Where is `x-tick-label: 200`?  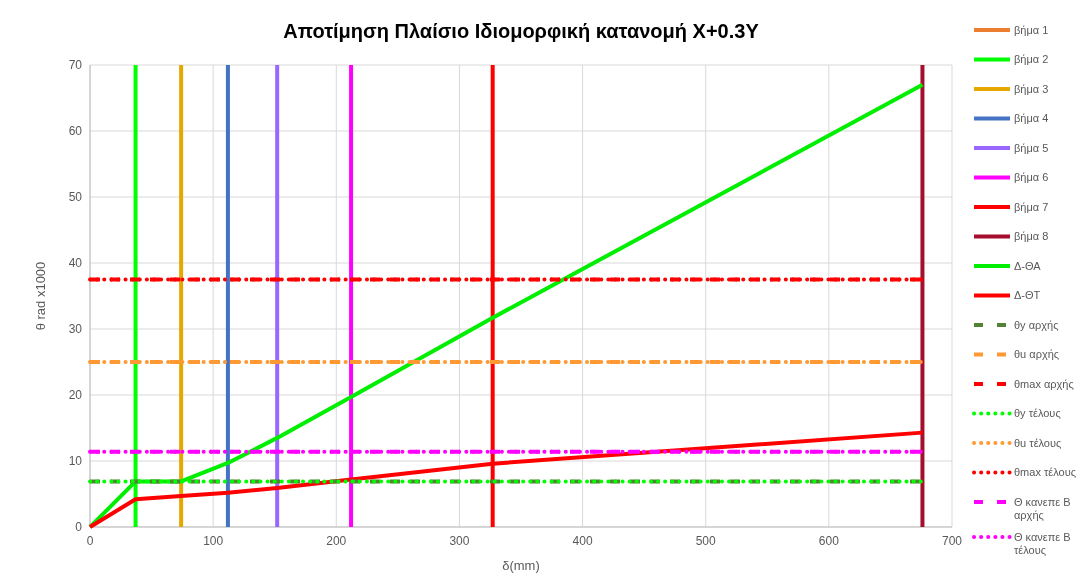
x-tick-label: 200 is located at coordinates (336, 541).